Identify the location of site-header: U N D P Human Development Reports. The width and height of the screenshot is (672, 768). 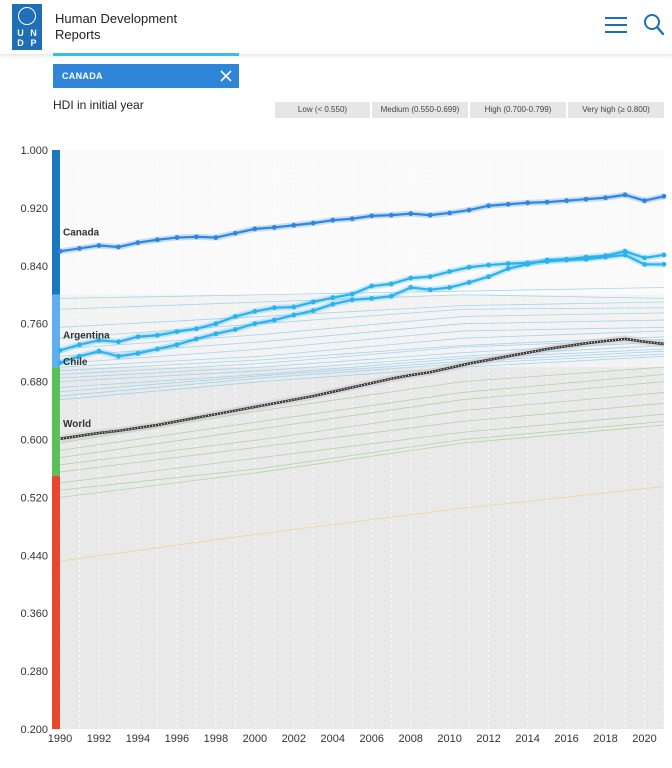
(336, 27).